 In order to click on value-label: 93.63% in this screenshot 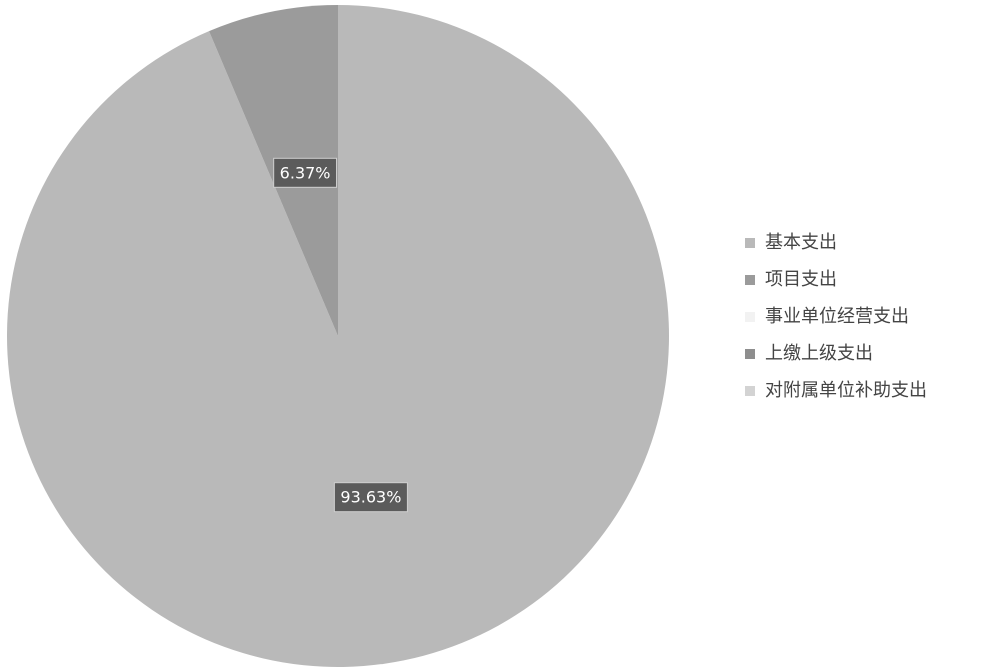, I will do `click(370, 497)`.